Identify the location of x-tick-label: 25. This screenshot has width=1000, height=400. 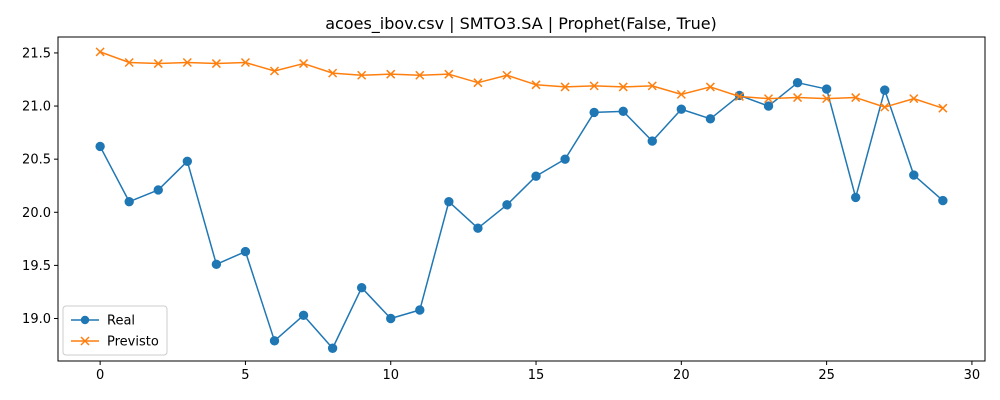
(826, 375).